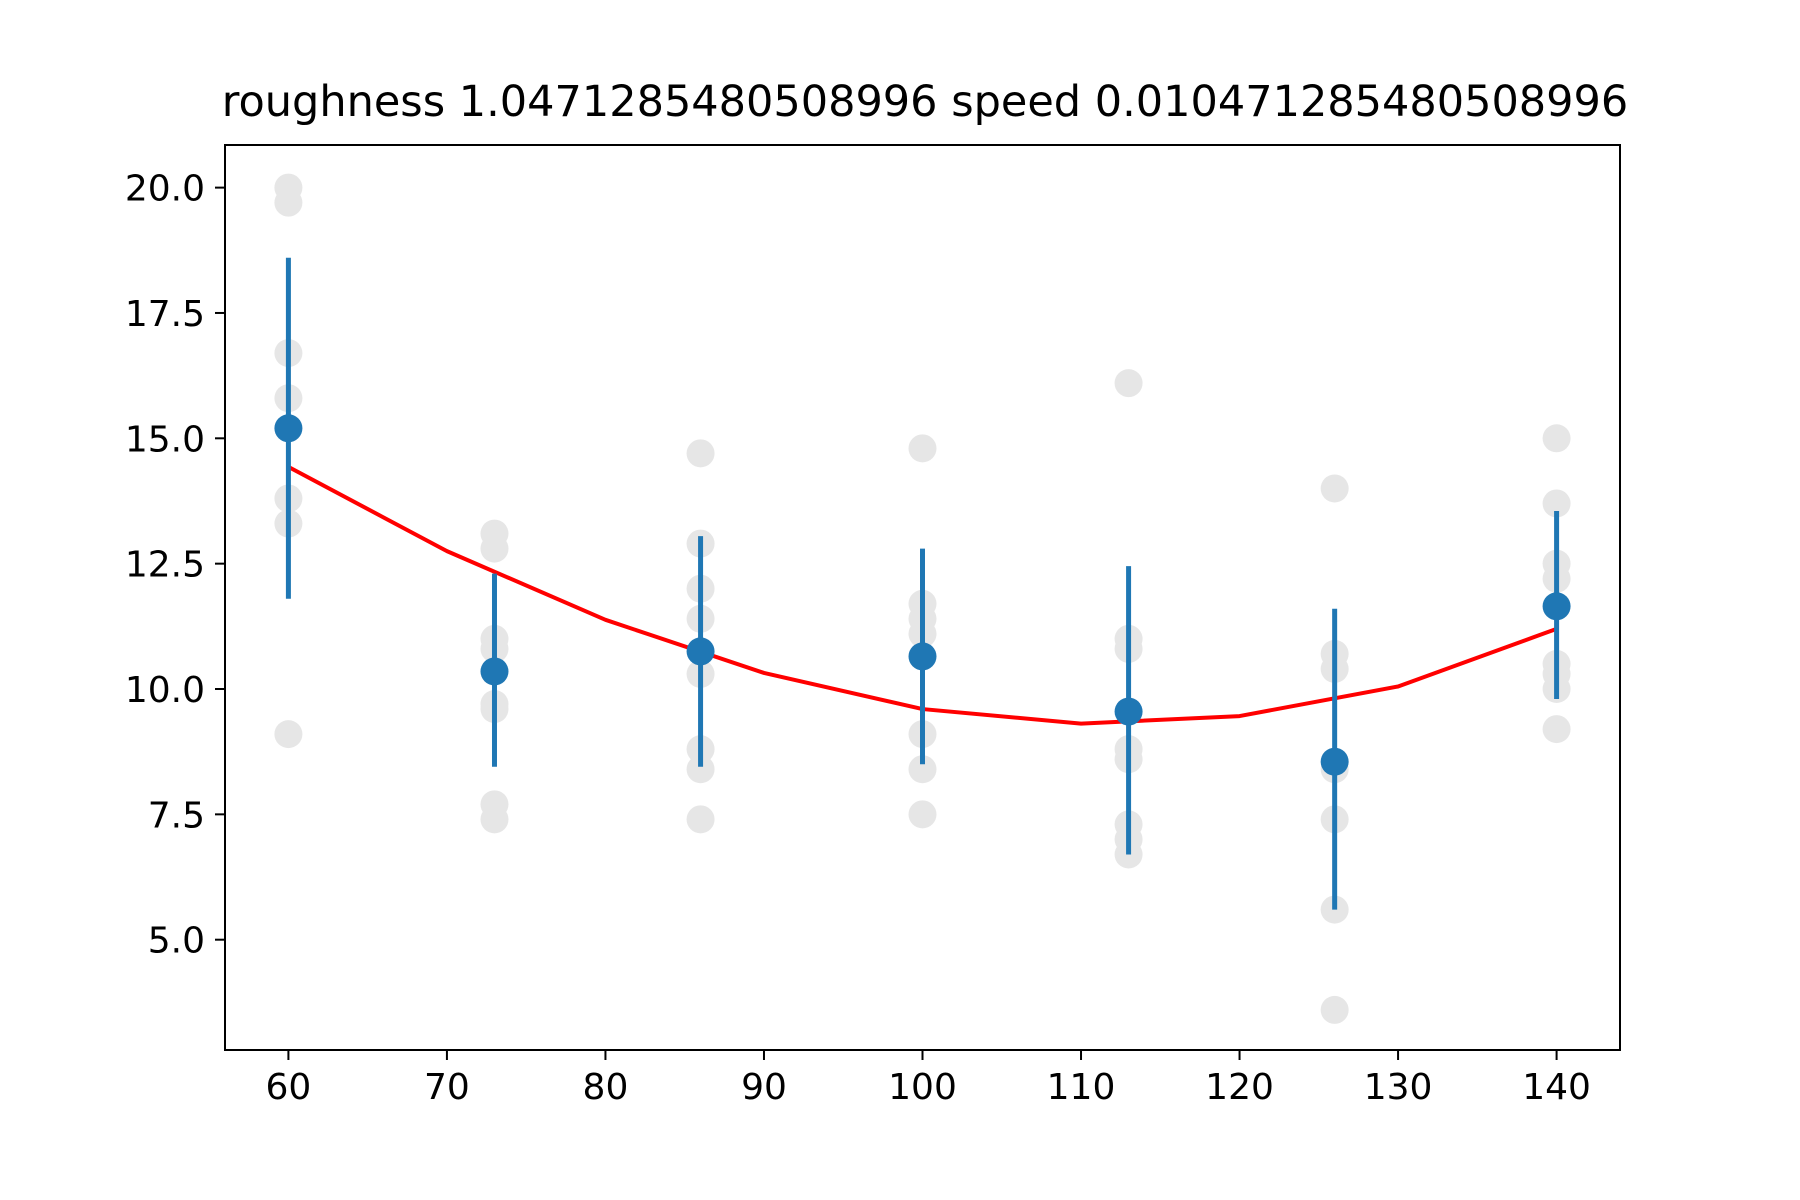  Describe the element at coordinates (176, 941) in the screenshot. I see `y-tick-label: 5.0` at that location.